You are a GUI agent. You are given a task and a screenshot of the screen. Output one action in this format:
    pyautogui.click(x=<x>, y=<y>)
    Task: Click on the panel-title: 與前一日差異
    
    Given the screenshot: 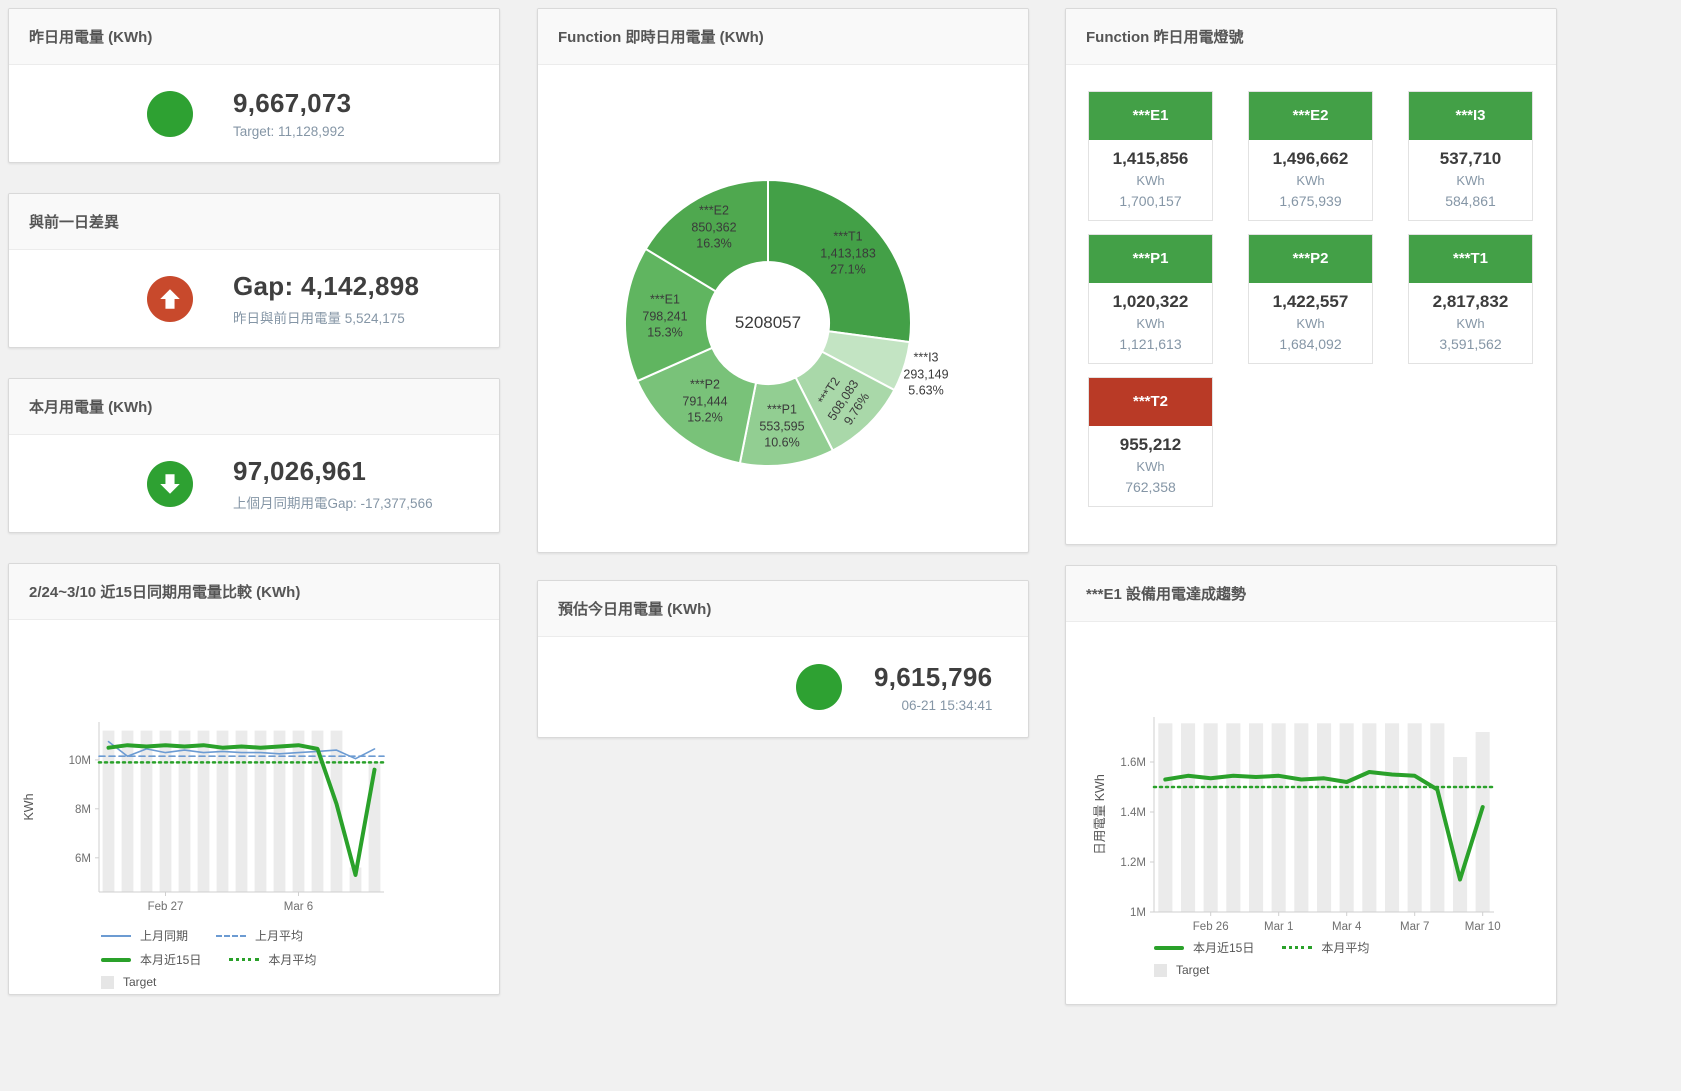 What is the action you would take?
    pyautogui.click(x=74, y=222)
    